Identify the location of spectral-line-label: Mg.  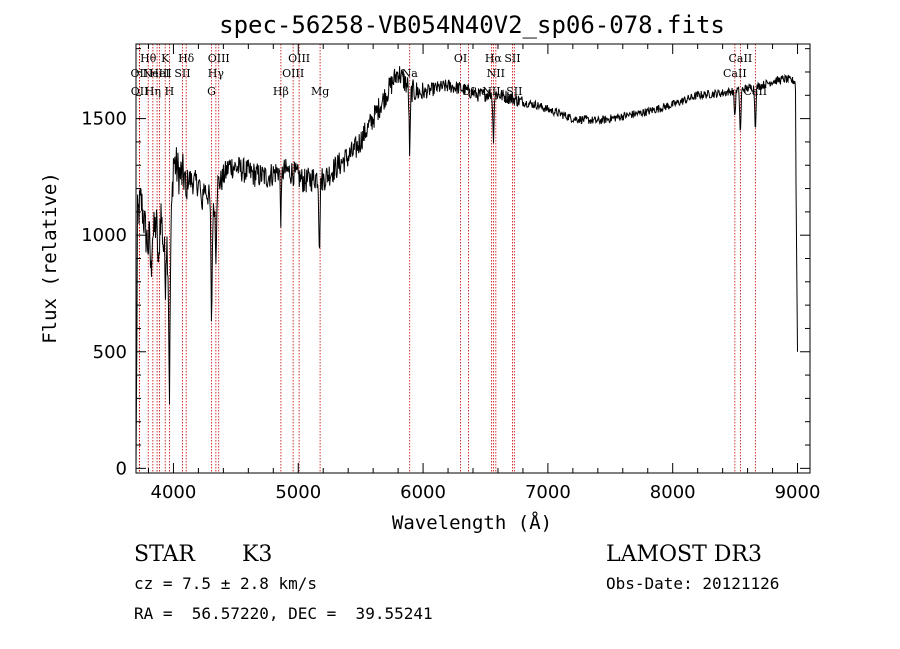
(320, 91).